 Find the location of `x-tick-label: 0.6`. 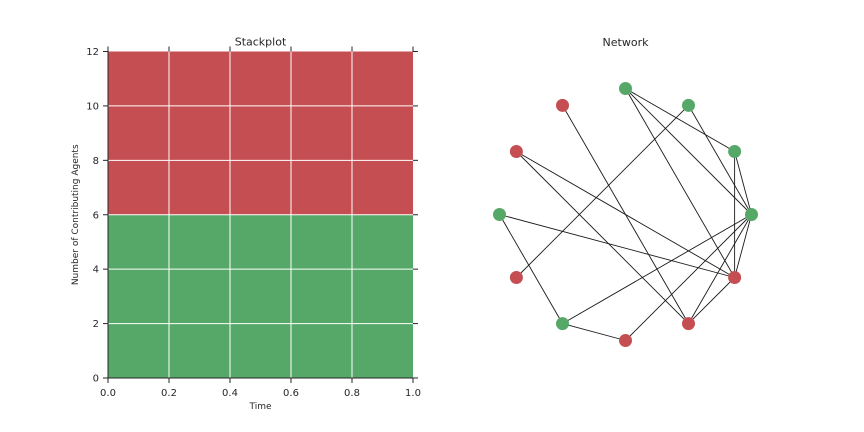

x-tick-label: 0.6 is located at coordinates (291, 393).